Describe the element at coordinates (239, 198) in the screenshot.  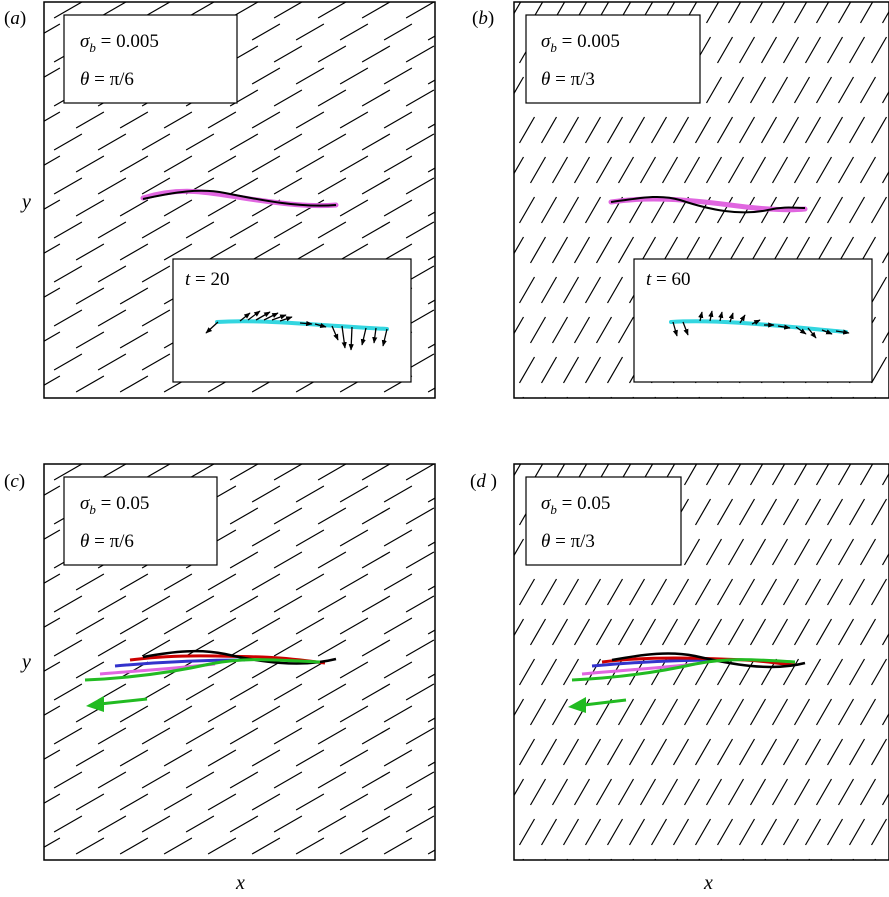
I see `filament-a` at that location.